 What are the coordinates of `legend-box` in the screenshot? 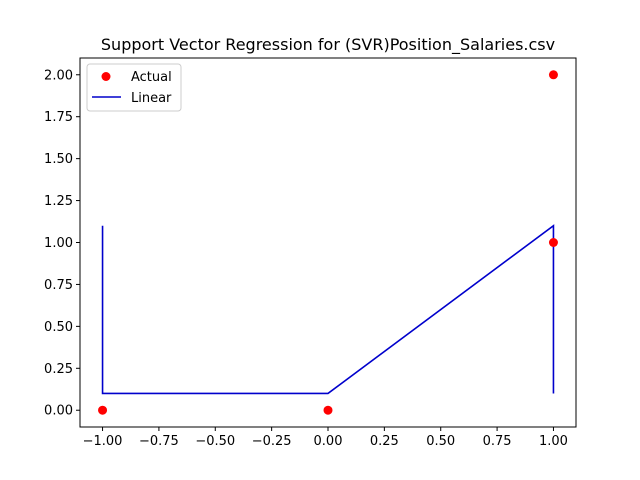 It's located at (134, 87).